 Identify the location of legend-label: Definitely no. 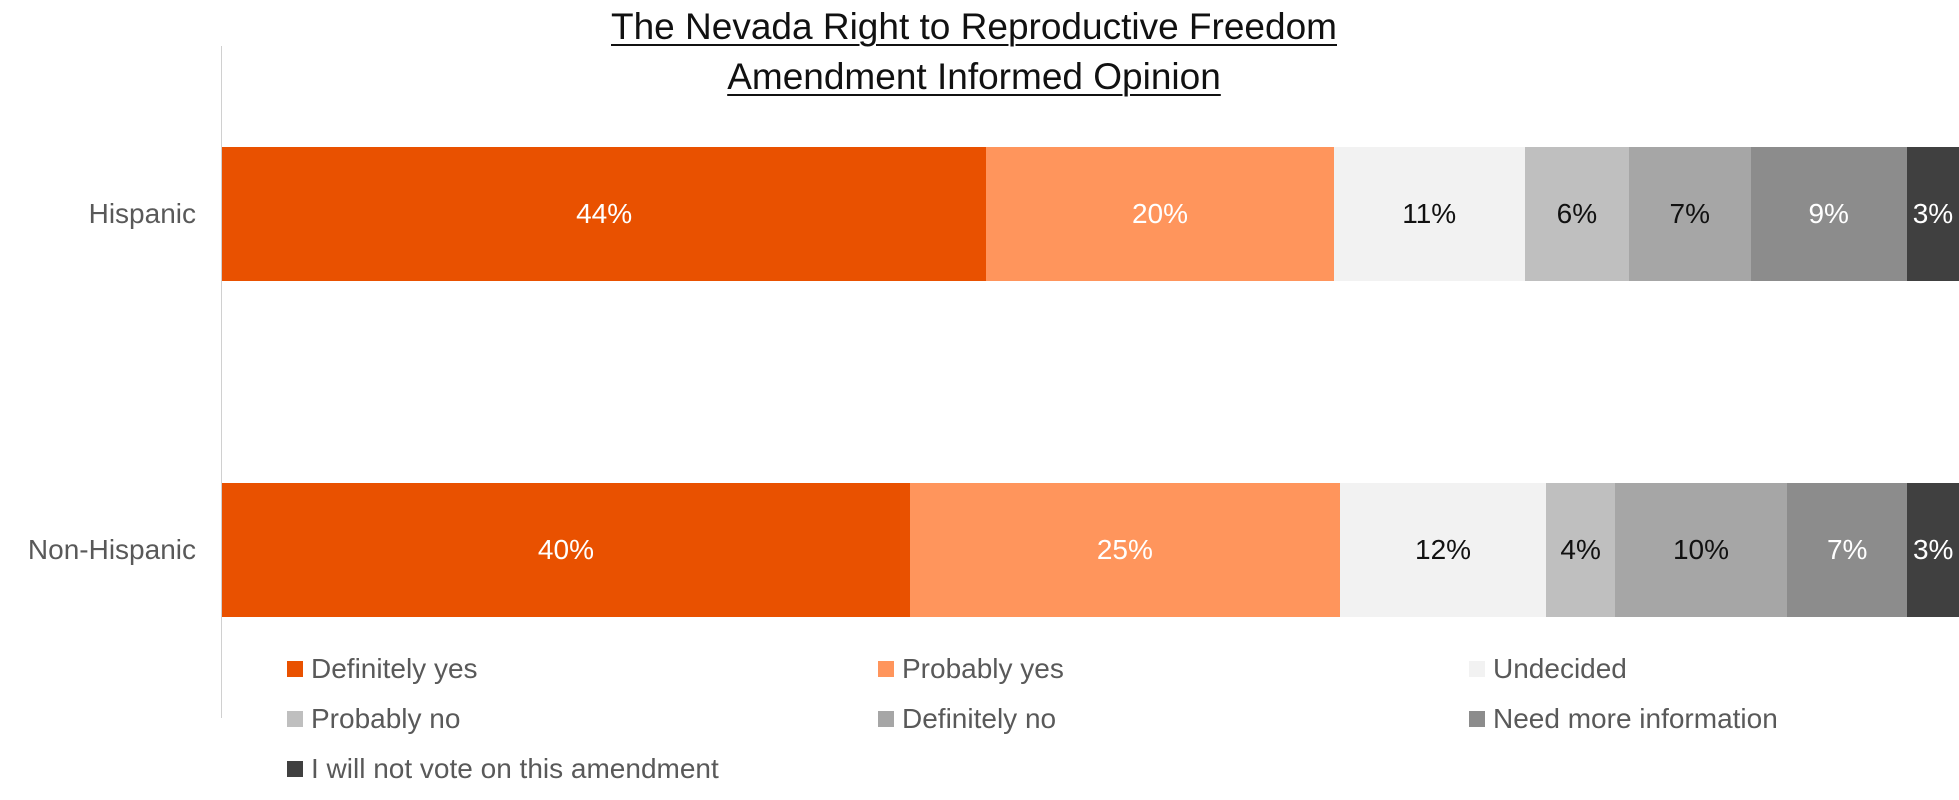
(979, 718).